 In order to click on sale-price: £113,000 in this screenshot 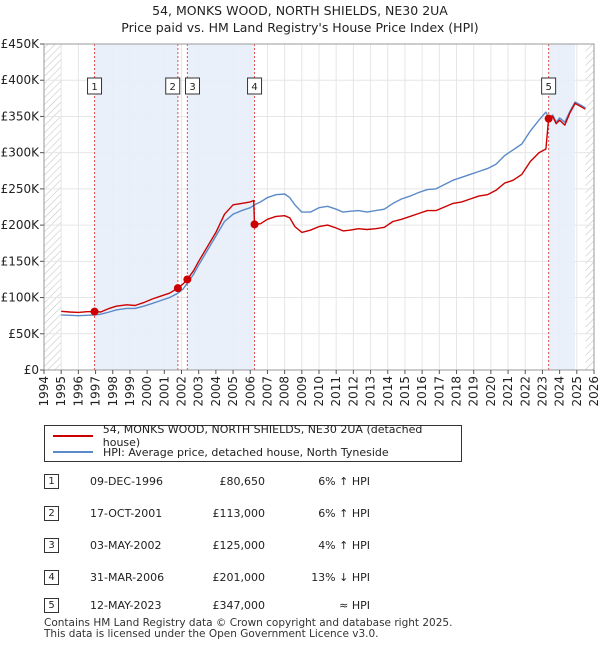, I will do `click(239, 513)`.